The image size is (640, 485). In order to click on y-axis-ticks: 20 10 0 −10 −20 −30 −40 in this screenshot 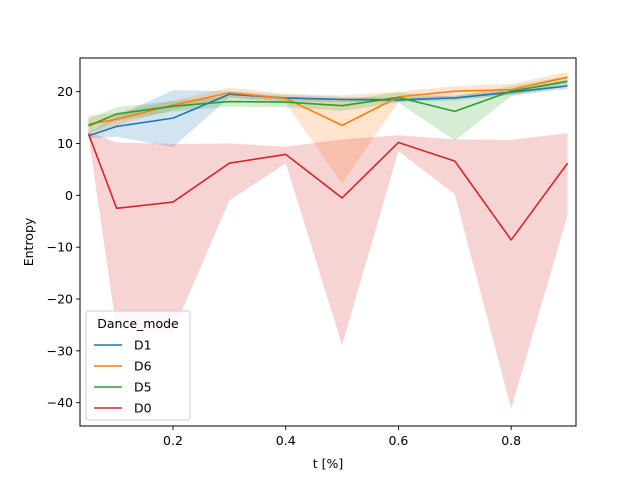, I will do `click(63, 247)`.